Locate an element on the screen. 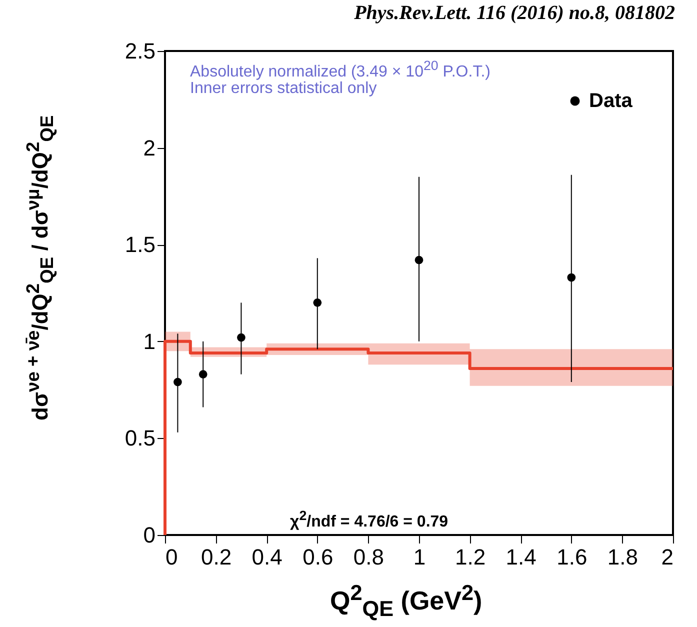  x-axis-title: Q$^{2}$$_{QE}$ (GeV$^{2}$) is located at coordinates (406, 601).